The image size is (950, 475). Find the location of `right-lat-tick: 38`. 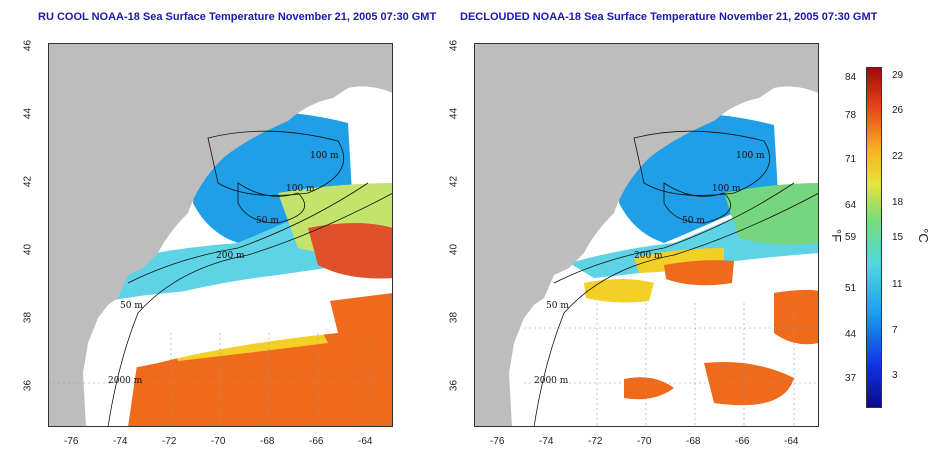

right-lat-tick: 38 is located at coordinates (454, 317).